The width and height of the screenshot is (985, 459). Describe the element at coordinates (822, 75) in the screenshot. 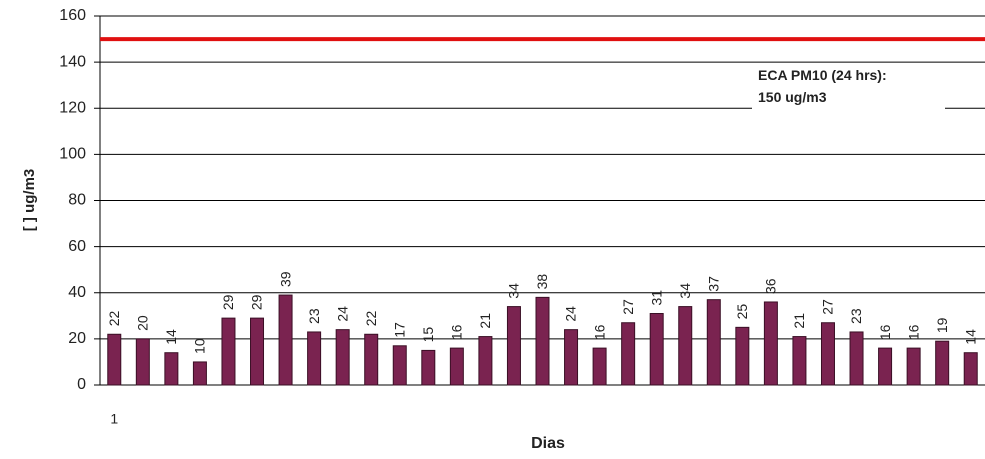

I see `annotation: ECA PM10 (24 hrs):` at that location.